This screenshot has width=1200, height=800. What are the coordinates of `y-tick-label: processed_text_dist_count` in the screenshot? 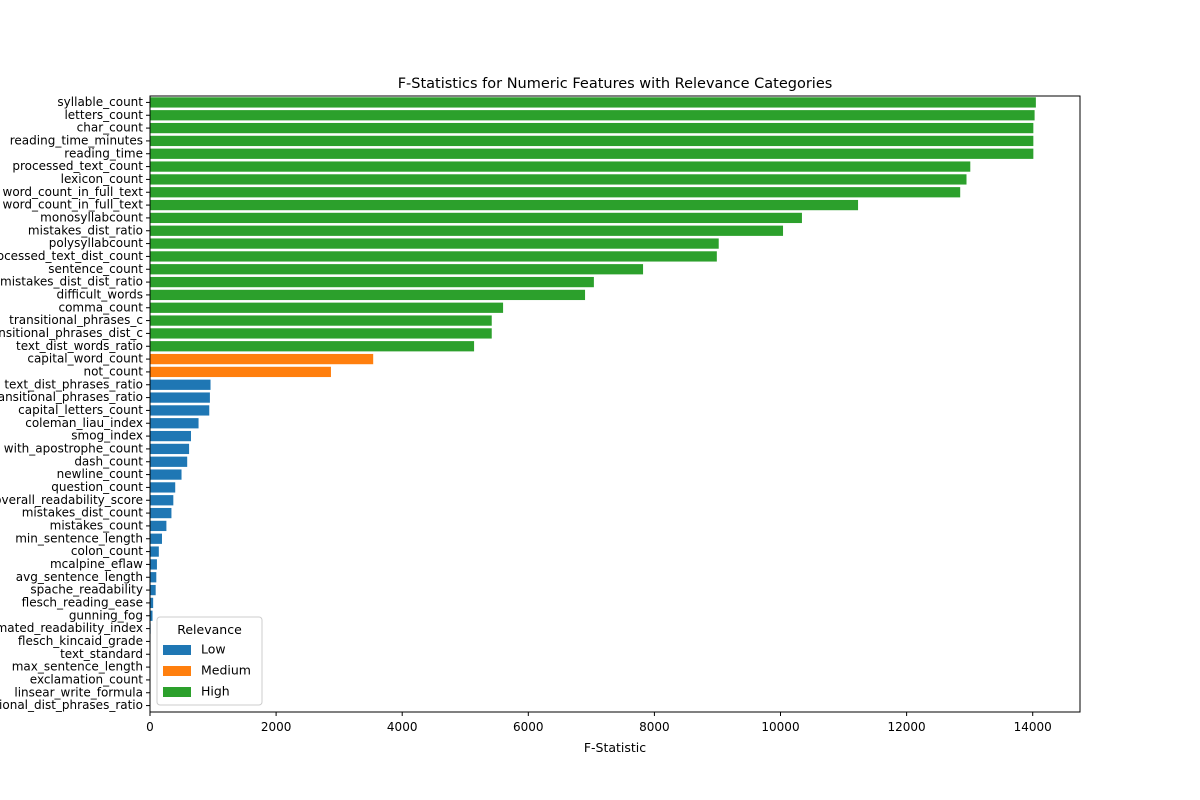 It's located at (71, 256).